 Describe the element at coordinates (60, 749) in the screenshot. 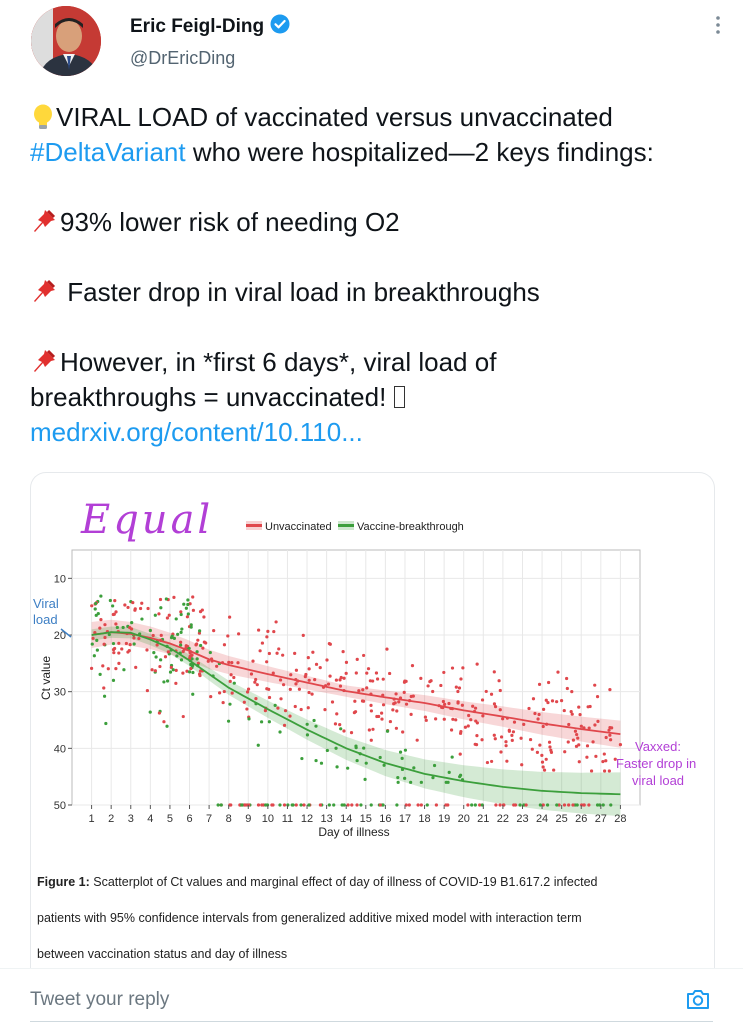

I see `y-tick-label: 40` at that location.